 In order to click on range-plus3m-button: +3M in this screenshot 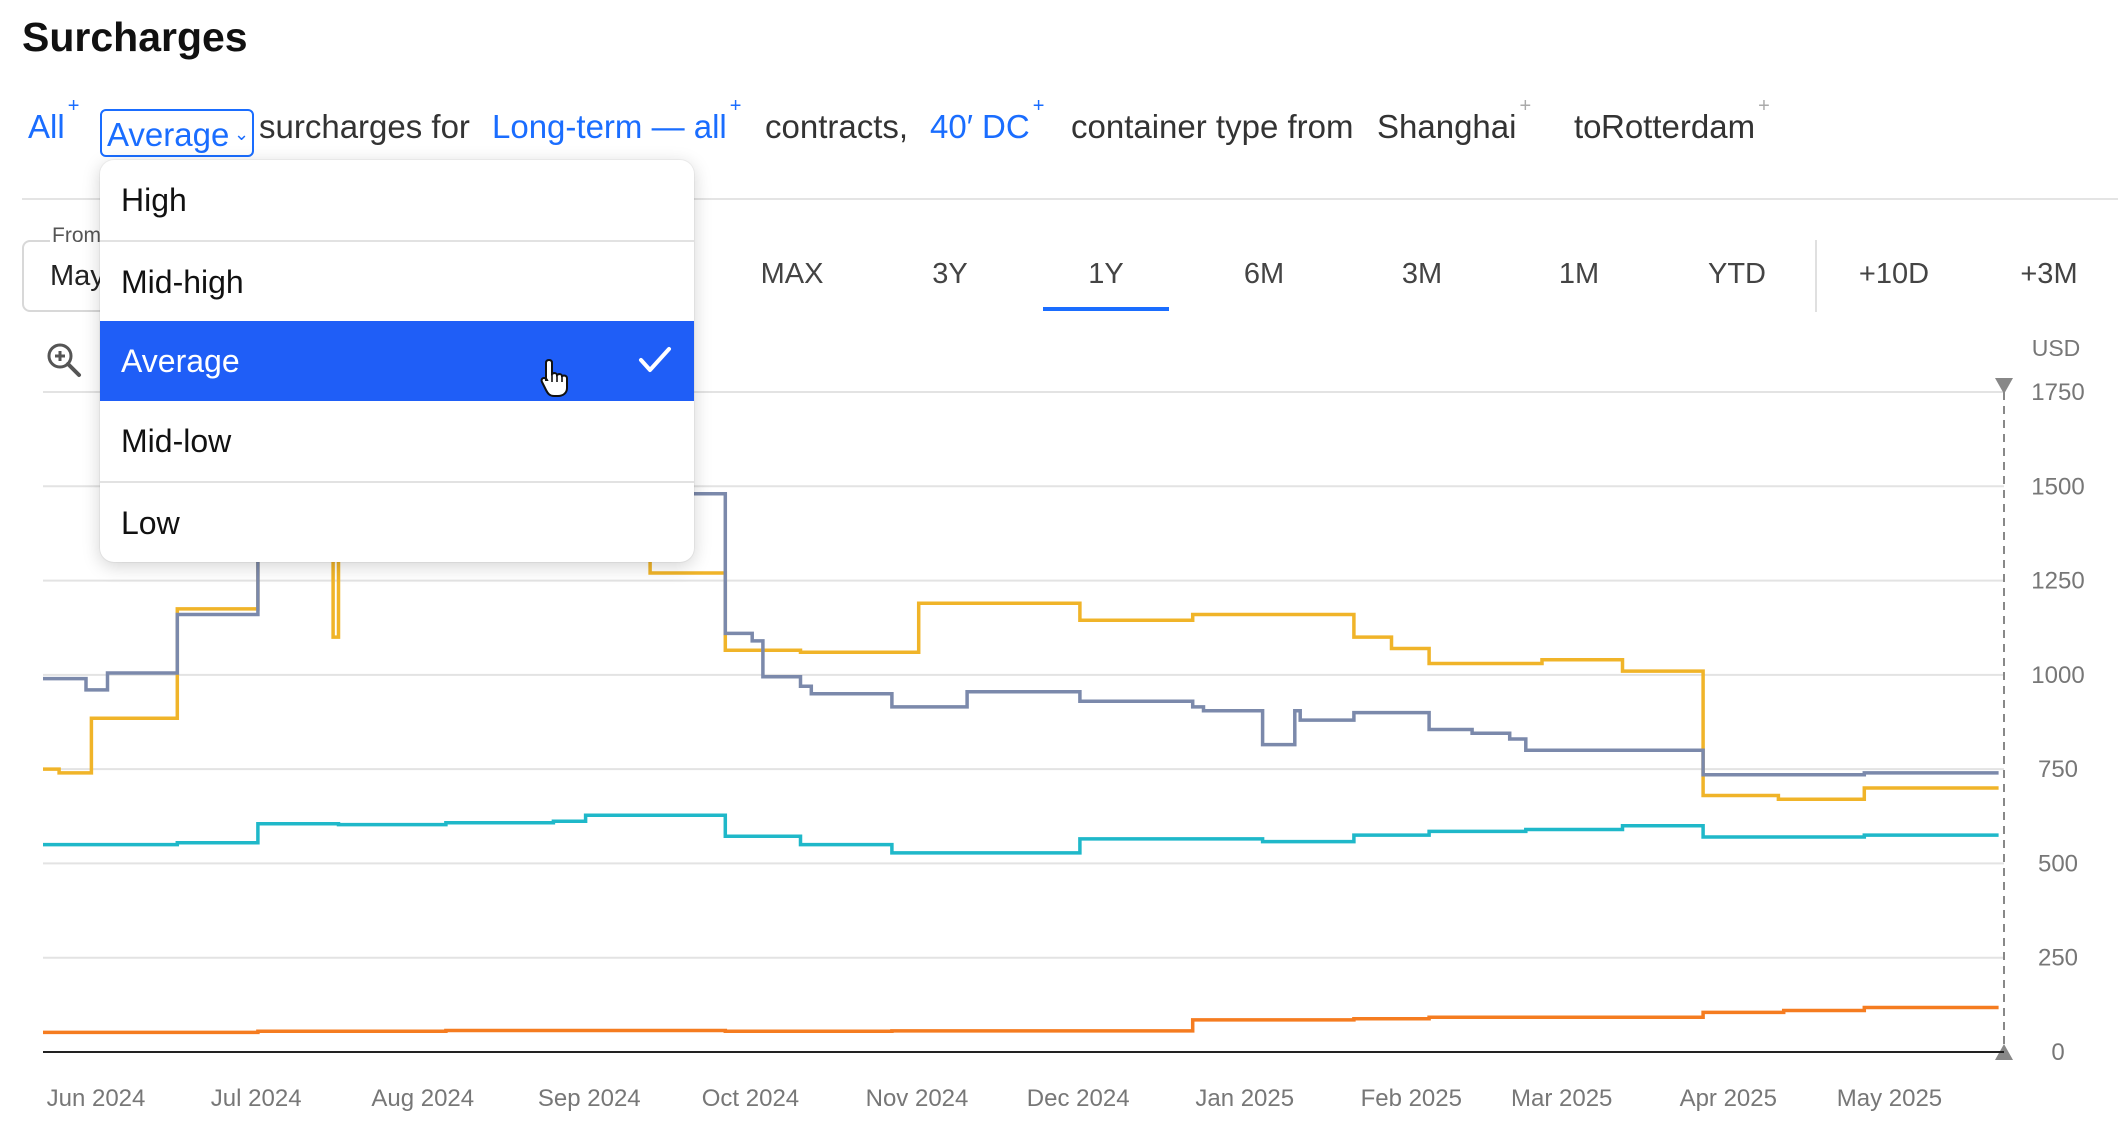, I will do `click(2049, 274)`.